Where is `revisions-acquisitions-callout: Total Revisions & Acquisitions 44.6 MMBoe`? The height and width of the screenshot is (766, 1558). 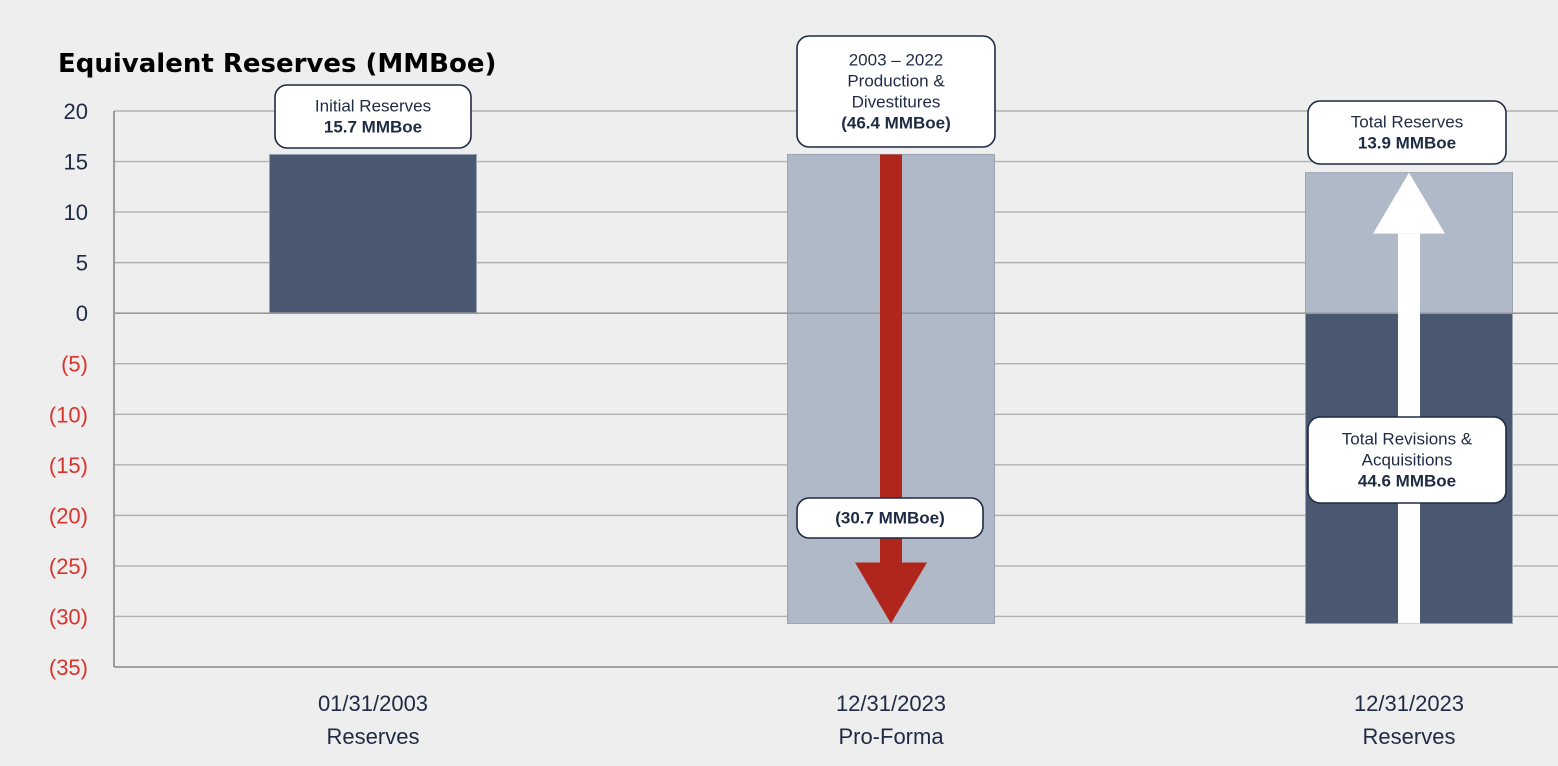 revisions-acquisitions-callout: Total Revisions & Acquisitions 44.6 MMBoe is located at coordinates (1407, 460).